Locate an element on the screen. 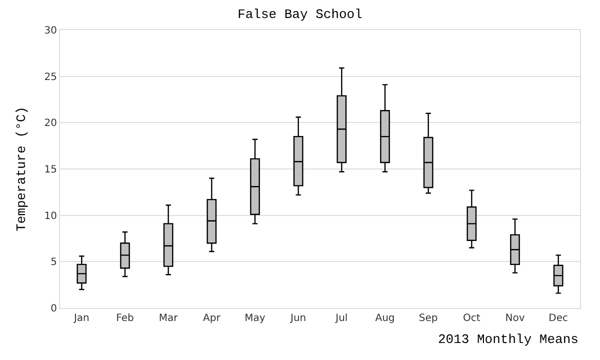  x-tick-label: Sep is located at coordinates (428, 318).